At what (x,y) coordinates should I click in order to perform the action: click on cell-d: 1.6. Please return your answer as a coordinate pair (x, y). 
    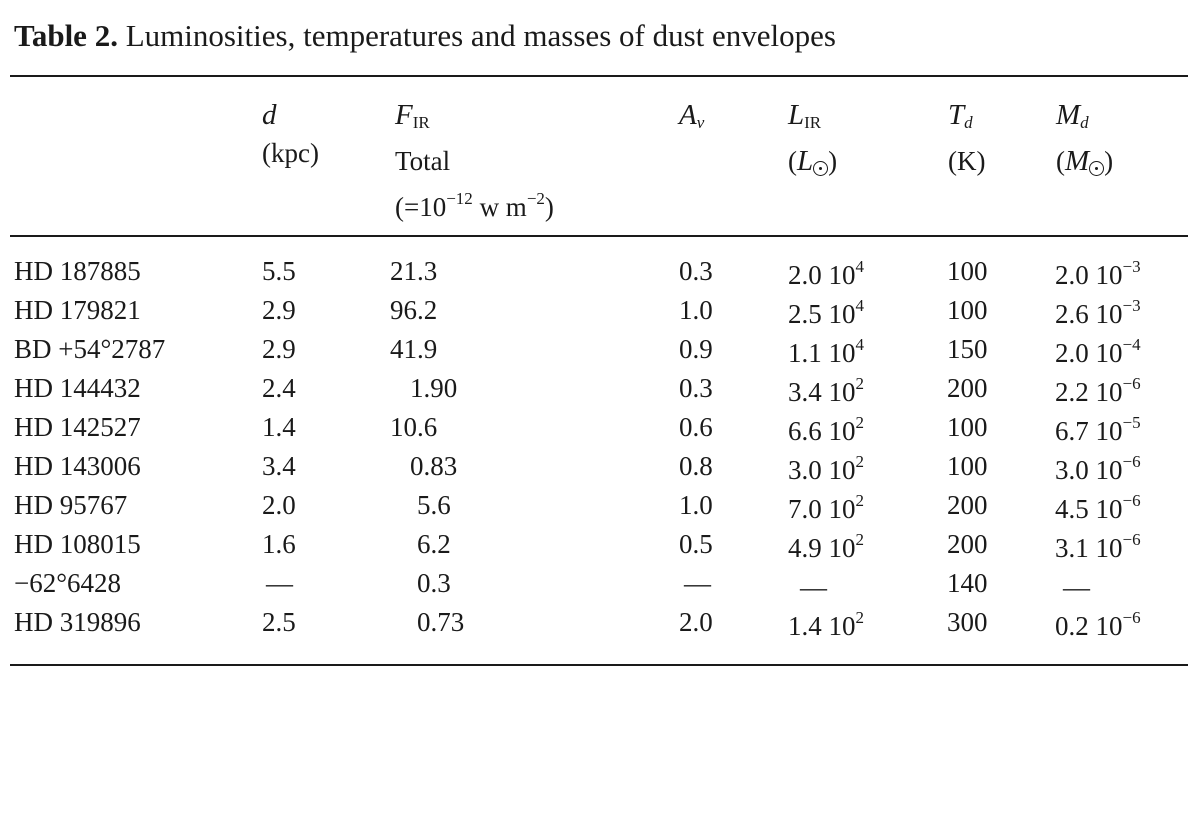
    Looking at the image, I should click on (279, 544).